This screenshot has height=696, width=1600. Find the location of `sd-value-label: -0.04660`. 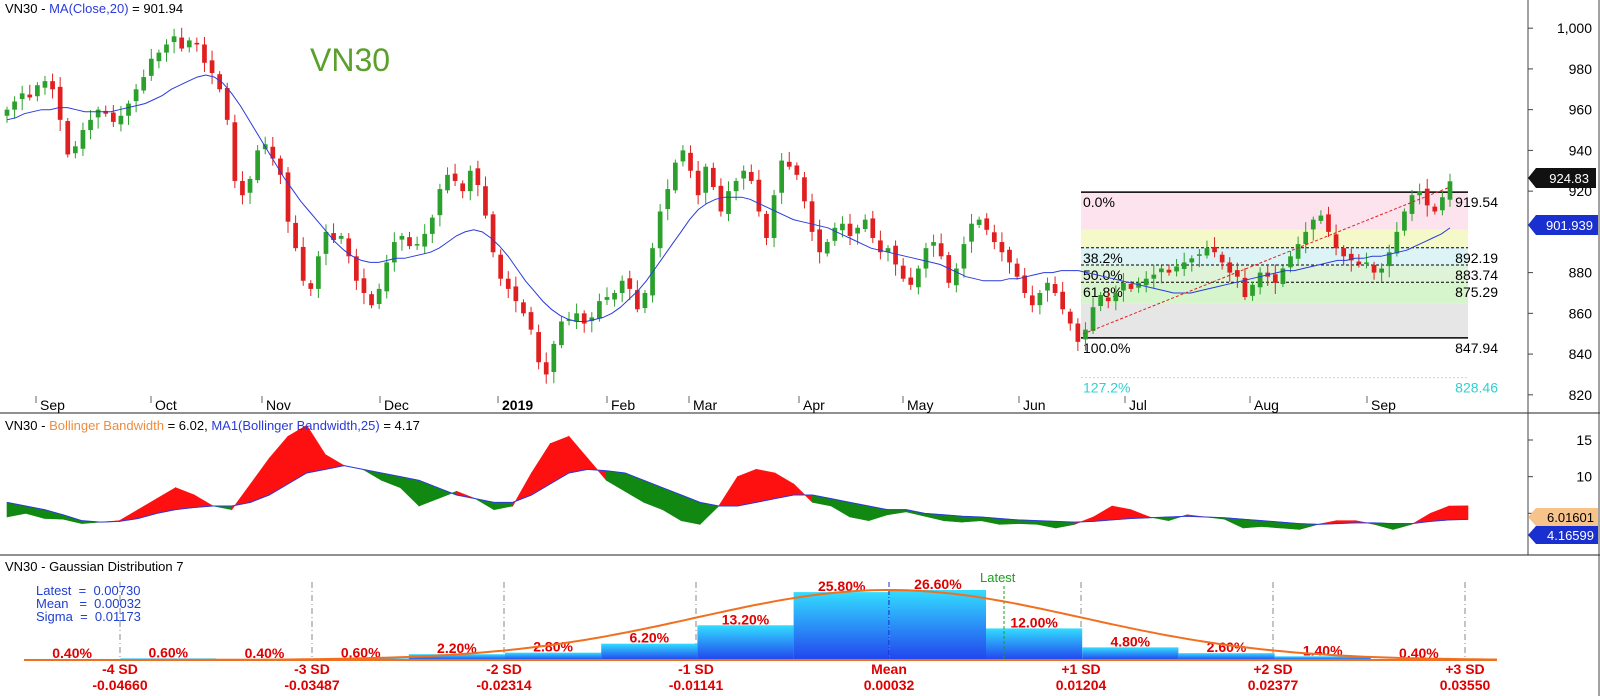

sd-value-label: -0.04660 is located at coordinates (119, 685).